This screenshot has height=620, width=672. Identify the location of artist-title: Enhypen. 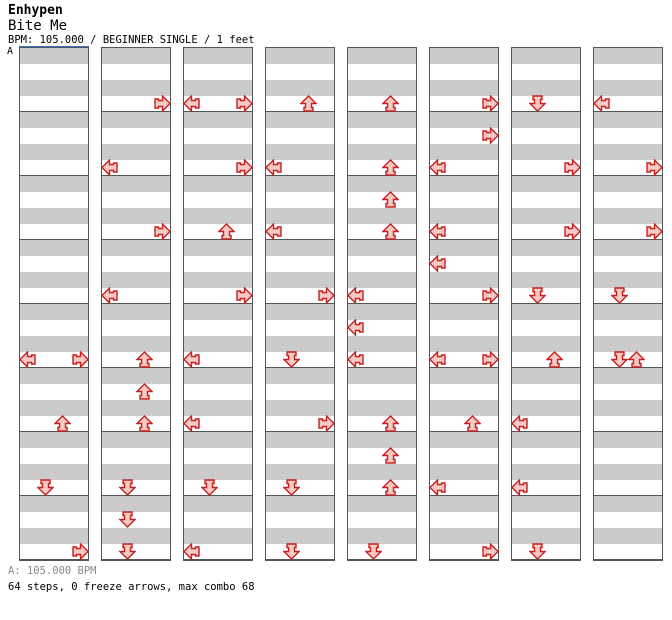
(35, 10).